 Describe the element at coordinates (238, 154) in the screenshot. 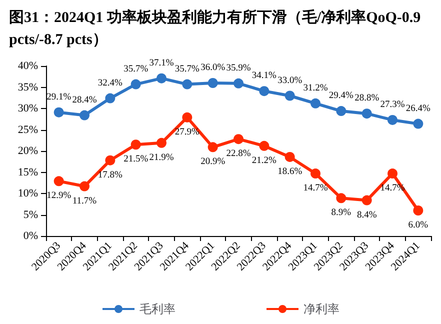

I see `data-label: 22.8%` at that location.